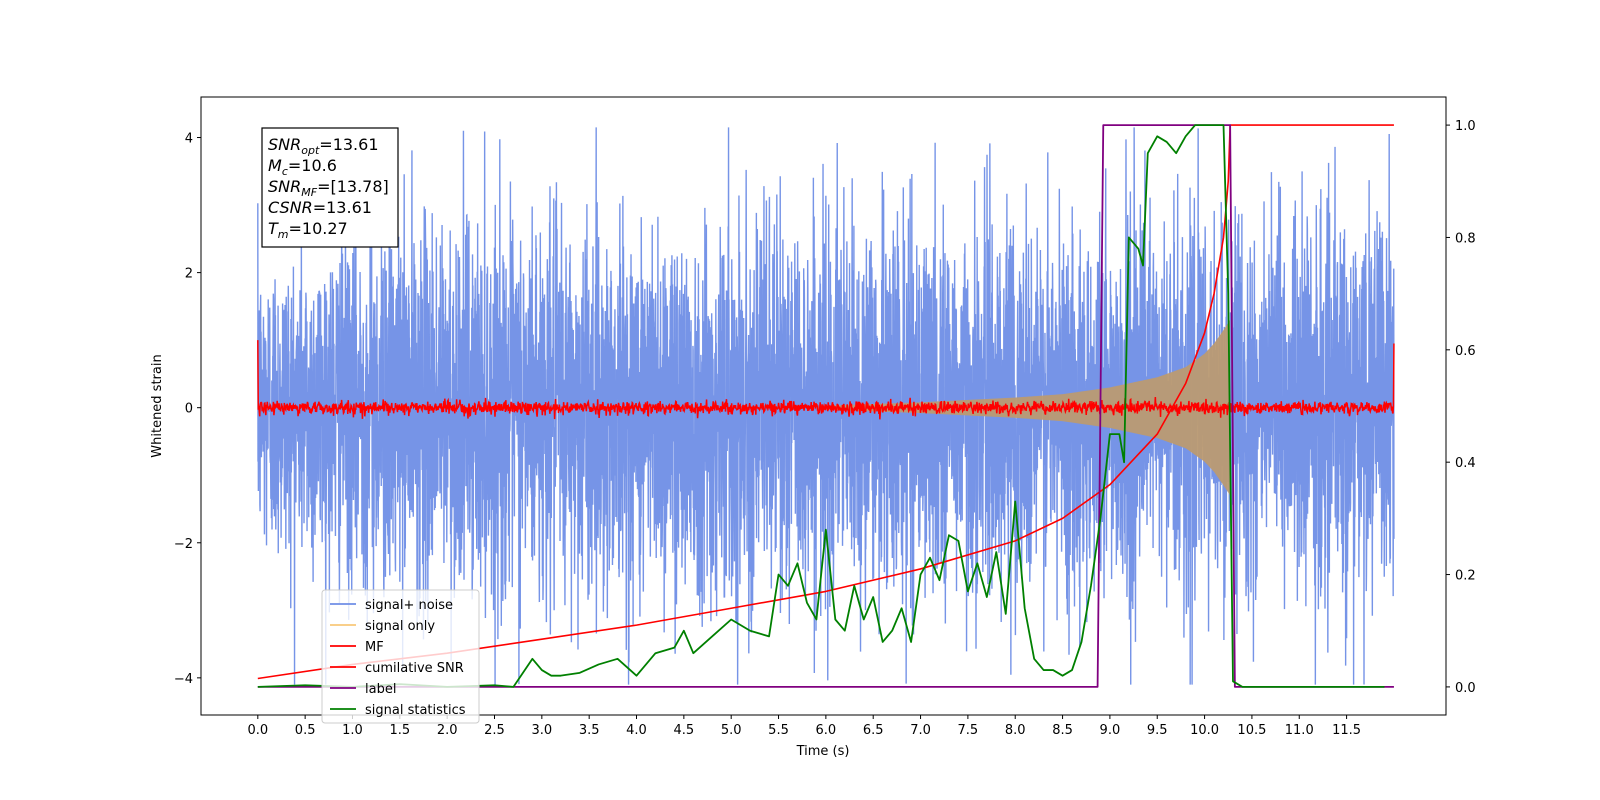  I want to click on x-tick-label: 6.5, so click(873, 730).